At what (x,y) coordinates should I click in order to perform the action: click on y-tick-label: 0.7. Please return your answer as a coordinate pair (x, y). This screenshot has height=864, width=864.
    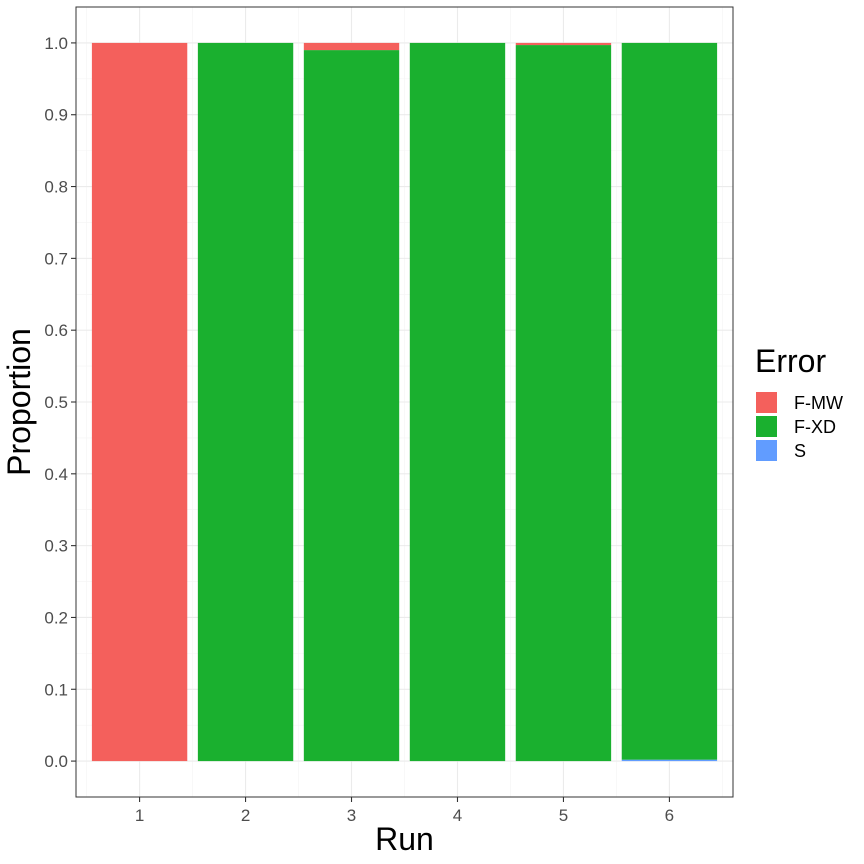
    Looking at the image, I should click on (56, 258).